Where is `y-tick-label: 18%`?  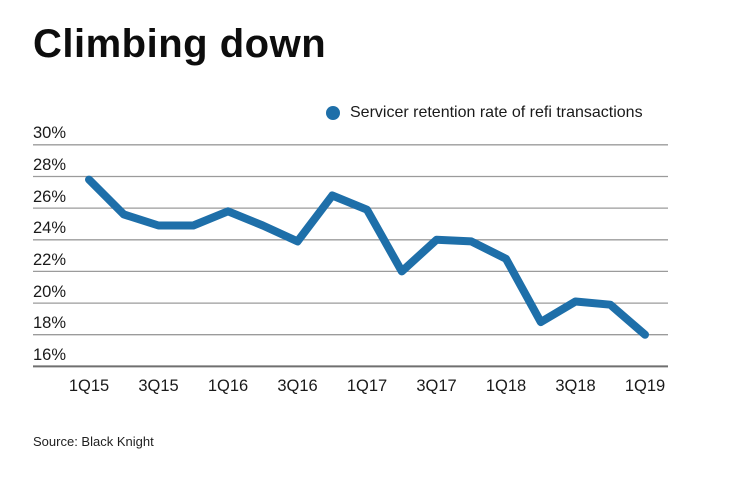 y-tick-label: 18% is located at coordinates (50, 323).